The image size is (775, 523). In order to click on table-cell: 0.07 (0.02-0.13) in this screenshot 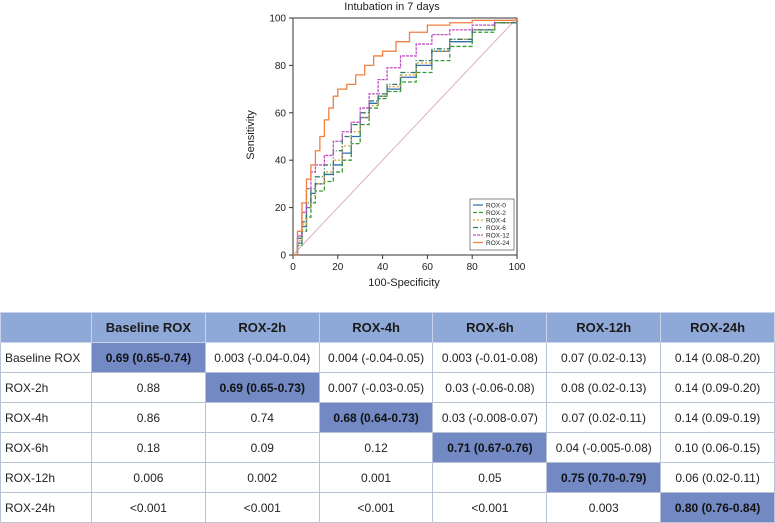, I will do `click(604, 357)`.